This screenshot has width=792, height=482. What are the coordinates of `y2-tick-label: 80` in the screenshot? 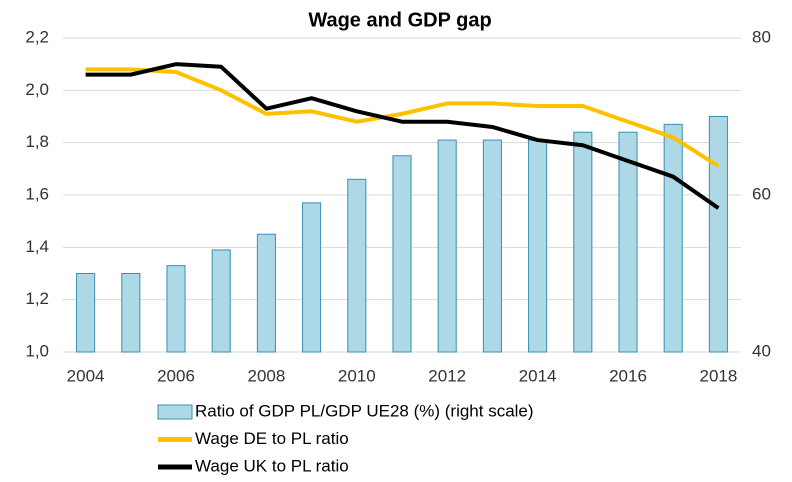 It's located at (761, 36).